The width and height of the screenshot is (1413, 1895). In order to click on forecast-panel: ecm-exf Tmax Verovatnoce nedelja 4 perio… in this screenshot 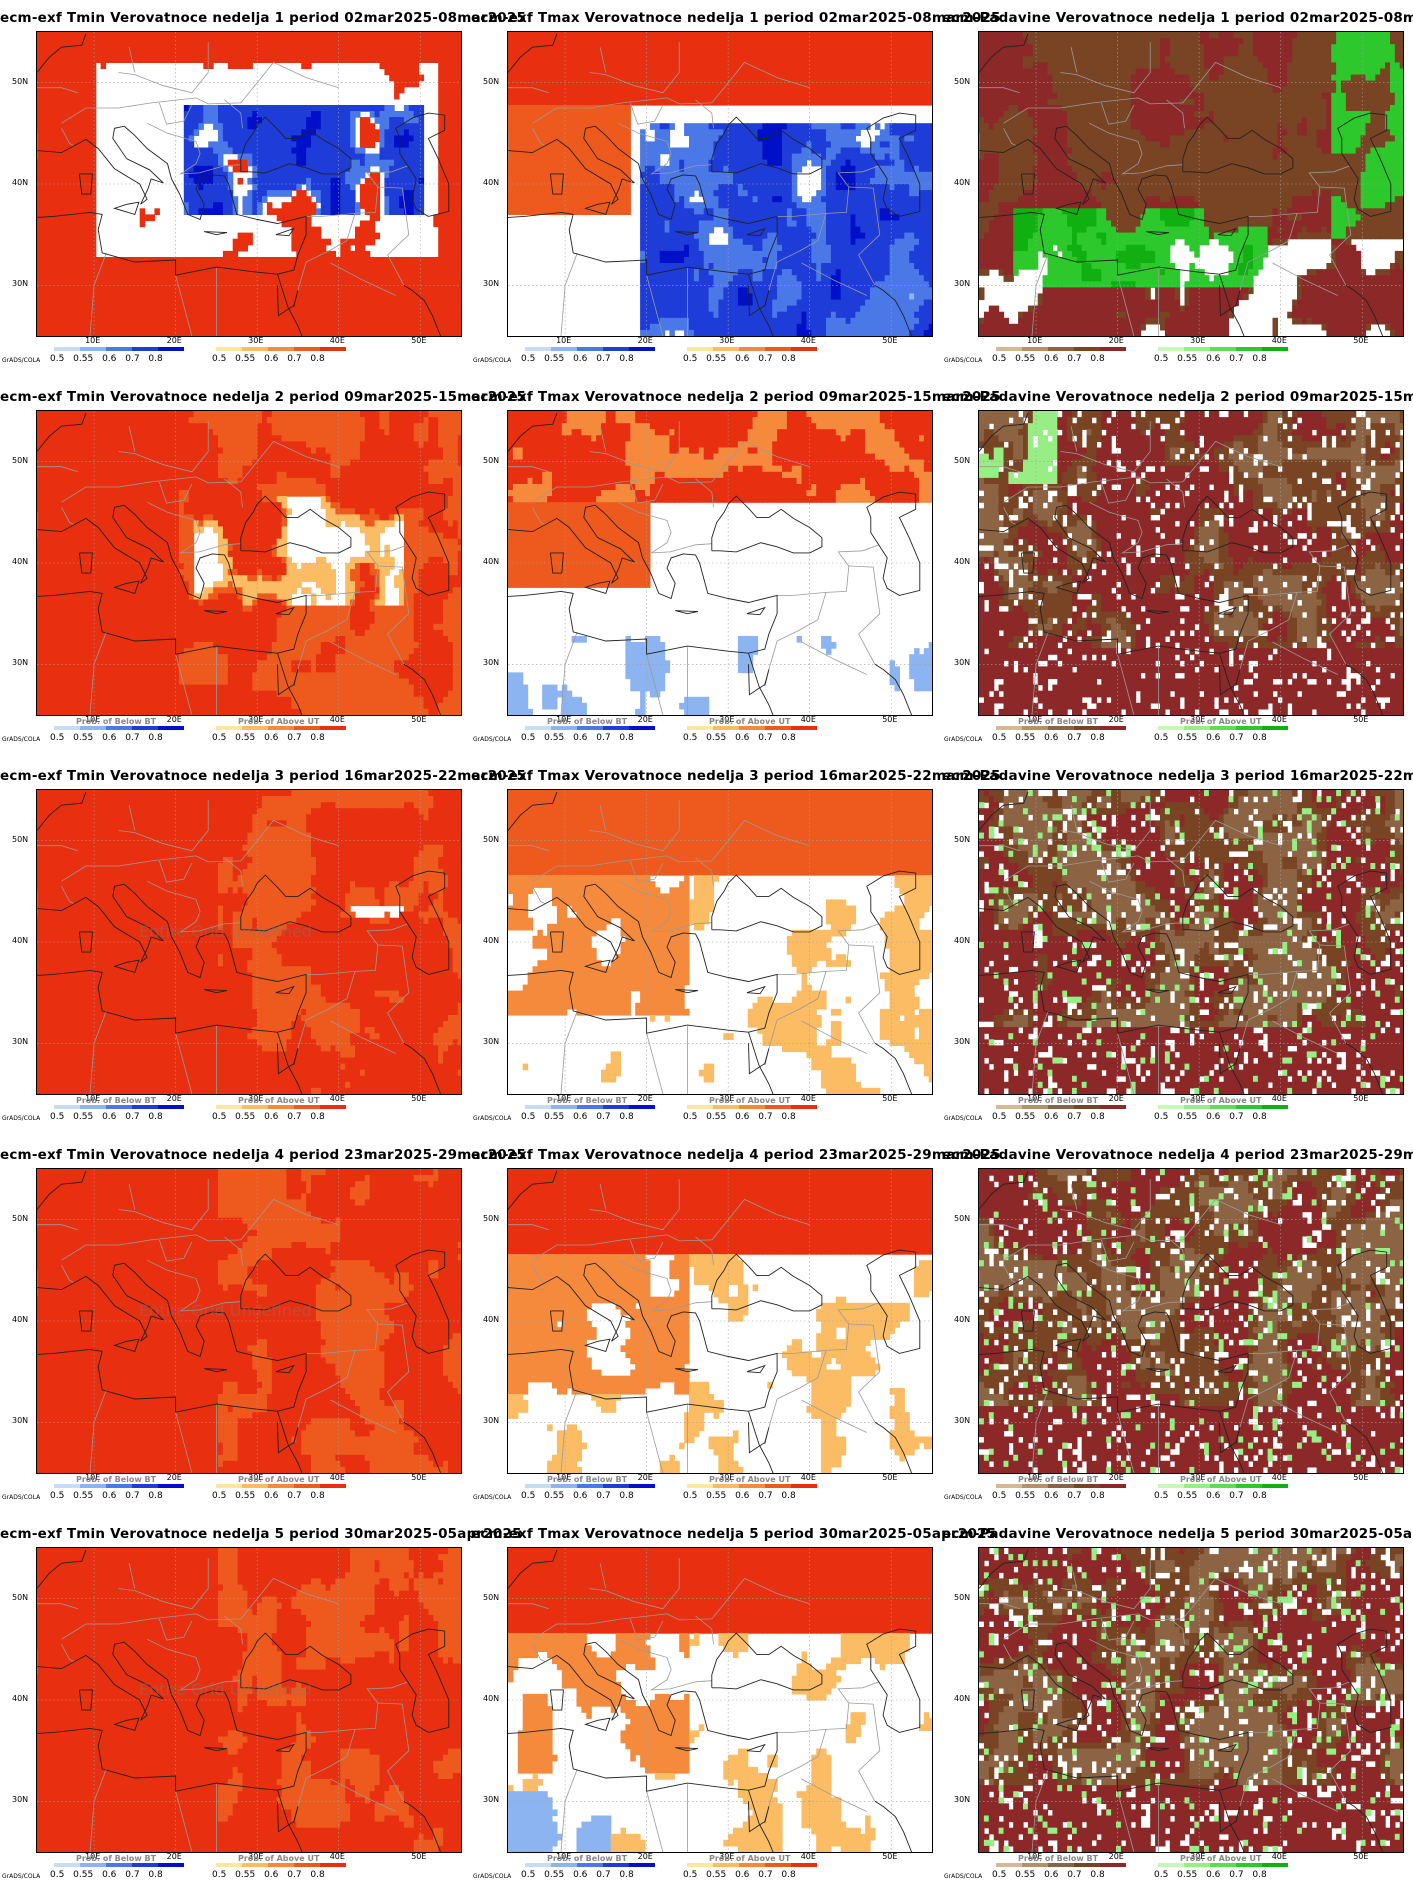, I will do `click(735, 1326)`.